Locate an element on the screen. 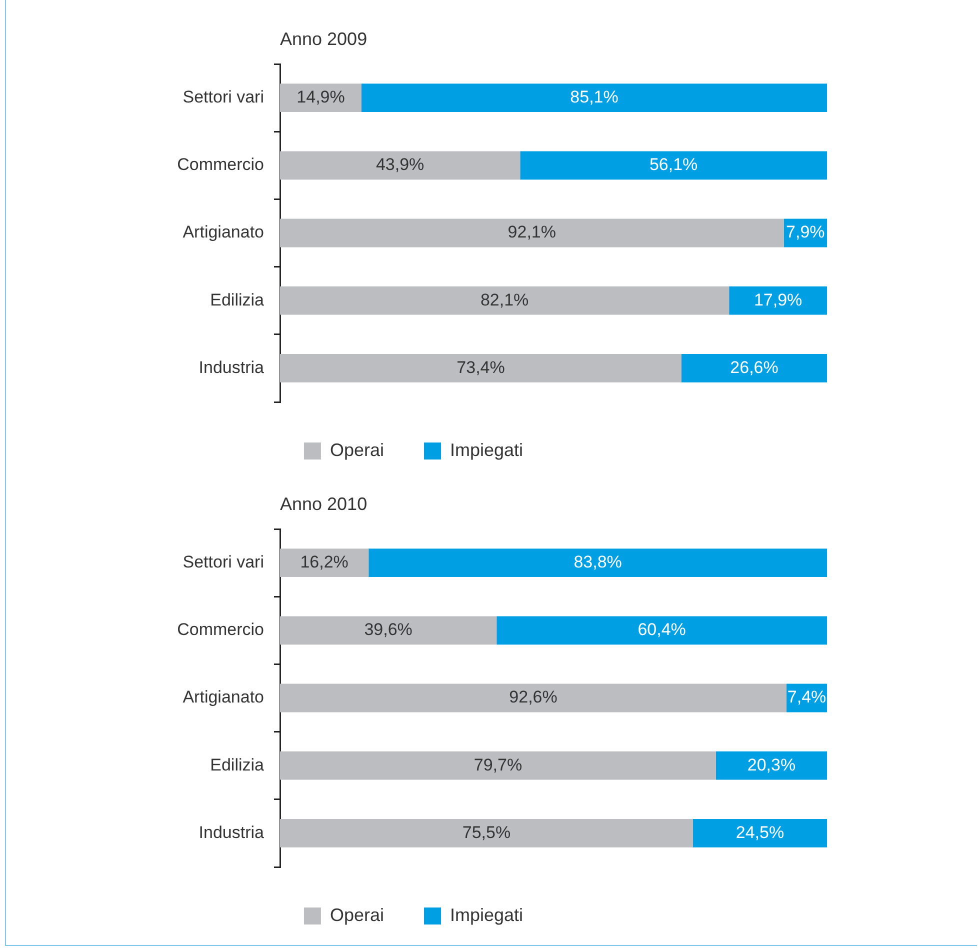  data-label: 7,9% is located at coordinates (805, 232).